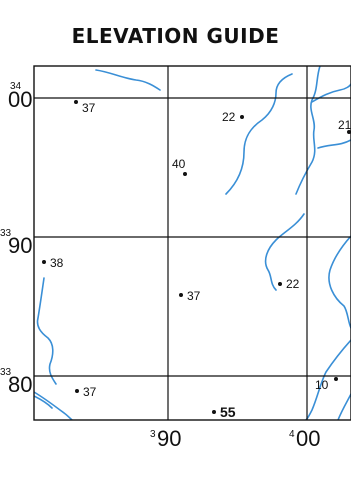  What do you see at coordinates (235, 438) in the screenshot?
I see `easting-labels: 3 90 4 00` at bounding box center [235, 438].